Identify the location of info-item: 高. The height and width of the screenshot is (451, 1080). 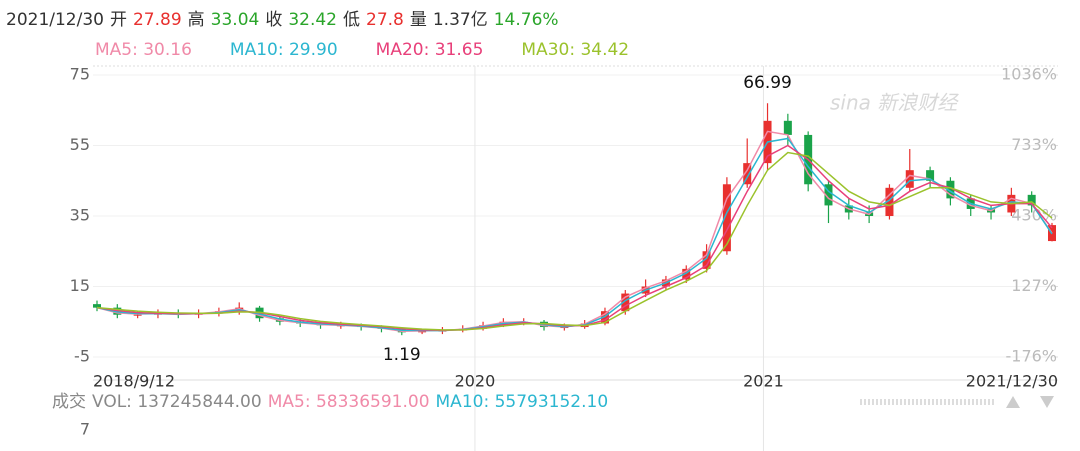
(196, 20).